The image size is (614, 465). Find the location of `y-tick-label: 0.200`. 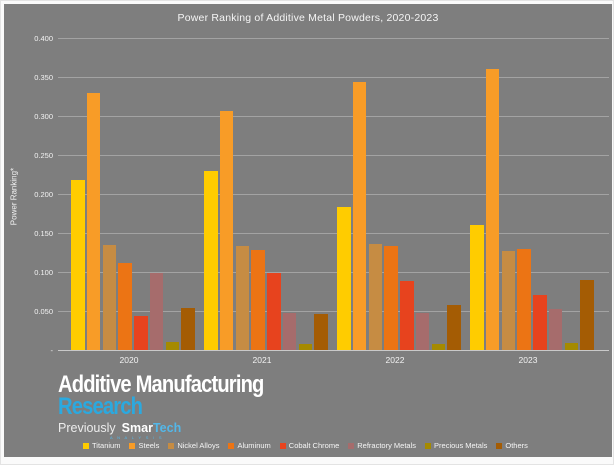

y-tick-label: 0.200 is located at coordinates (43, 194).